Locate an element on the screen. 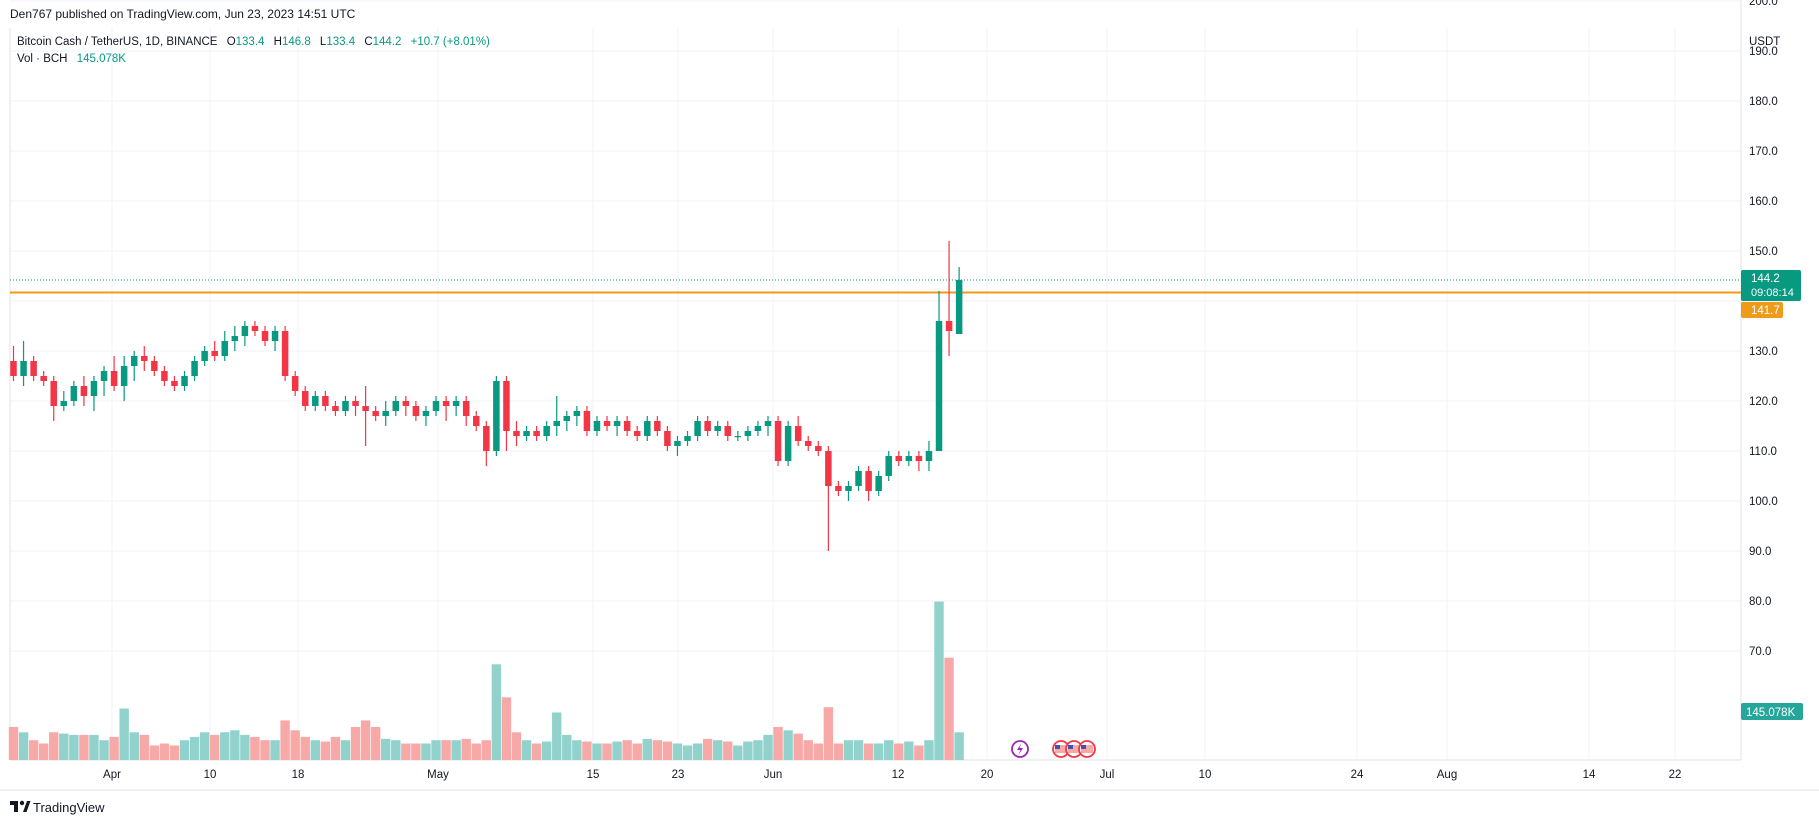  date-tick-label: Apr is located at coordinates (112, 775).